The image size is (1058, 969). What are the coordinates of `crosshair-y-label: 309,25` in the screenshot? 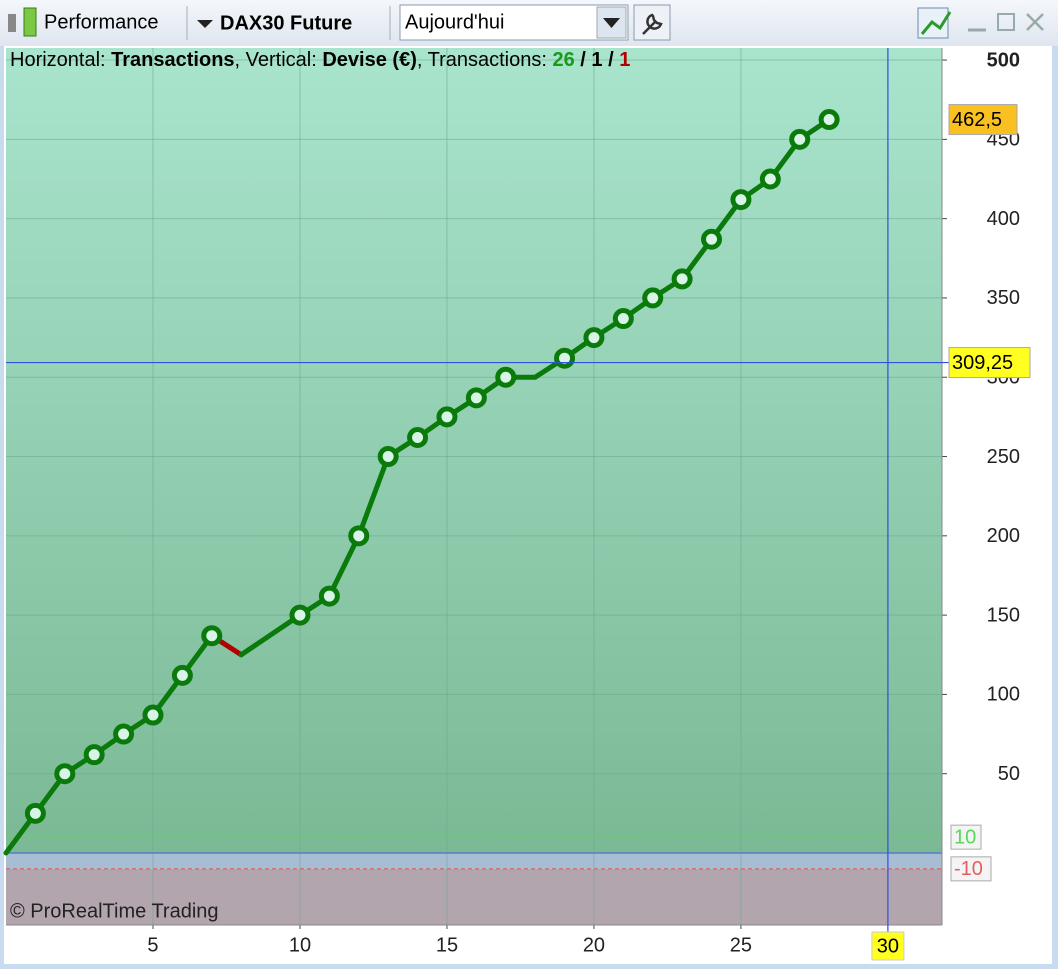 It's located at (982, 363).